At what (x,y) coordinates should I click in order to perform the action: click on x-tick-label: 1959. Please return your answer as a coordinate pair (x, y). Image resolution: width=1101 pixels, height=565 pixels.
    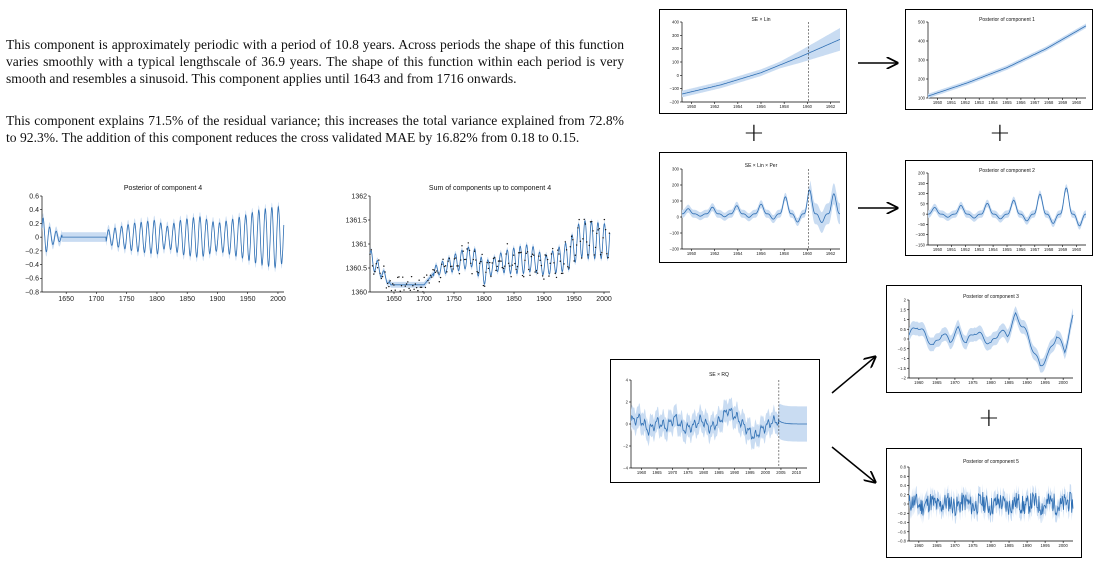
    Looking at the image, I should click on (1063, 249).